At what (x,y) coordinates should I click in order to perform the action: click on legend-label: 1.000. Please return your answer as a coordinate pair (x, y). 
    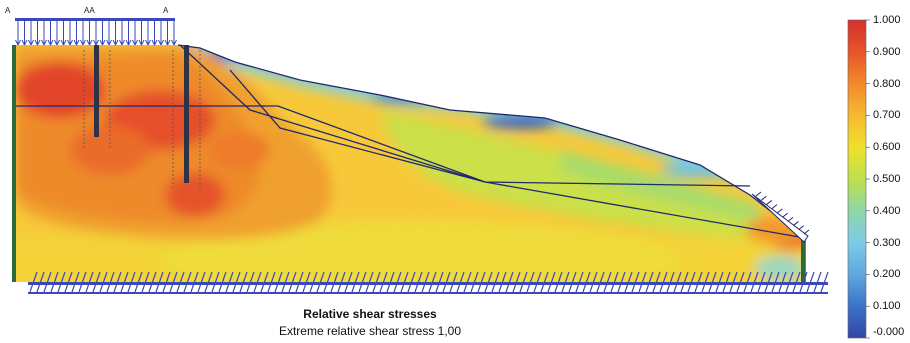
    Looking at the image, I should click on (887, 20).